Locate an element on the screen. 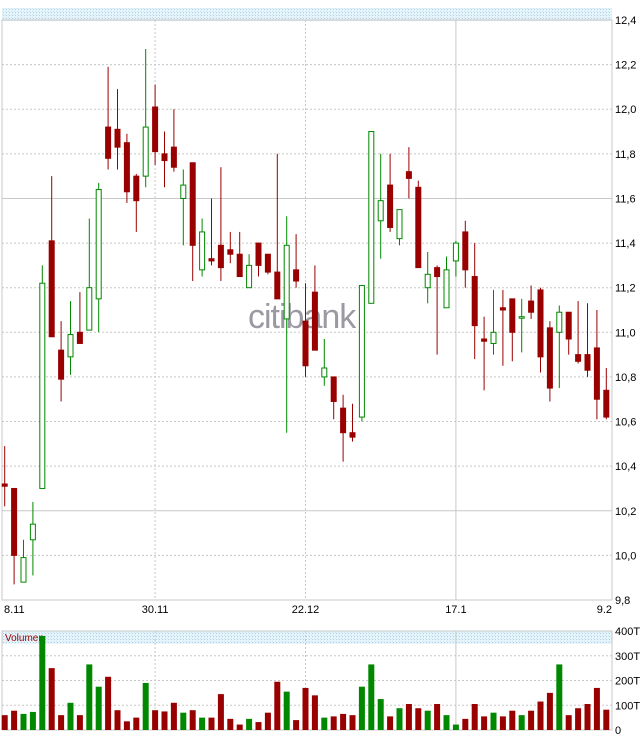  y-tick-label: 12,0 is located at coordinates (625, 110).